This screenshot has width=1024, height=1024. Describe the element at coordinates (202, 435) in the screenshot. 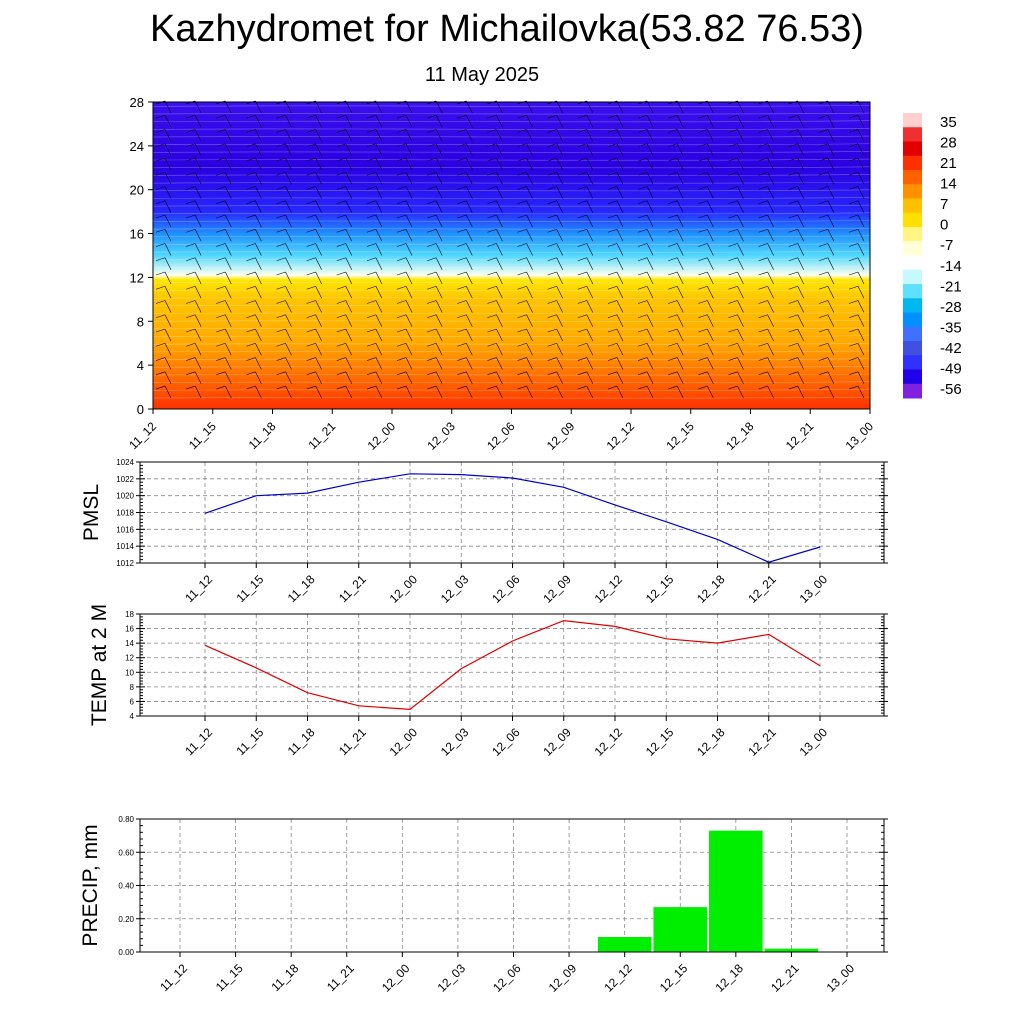

I see `x-tick-label: 11_15` at that location.